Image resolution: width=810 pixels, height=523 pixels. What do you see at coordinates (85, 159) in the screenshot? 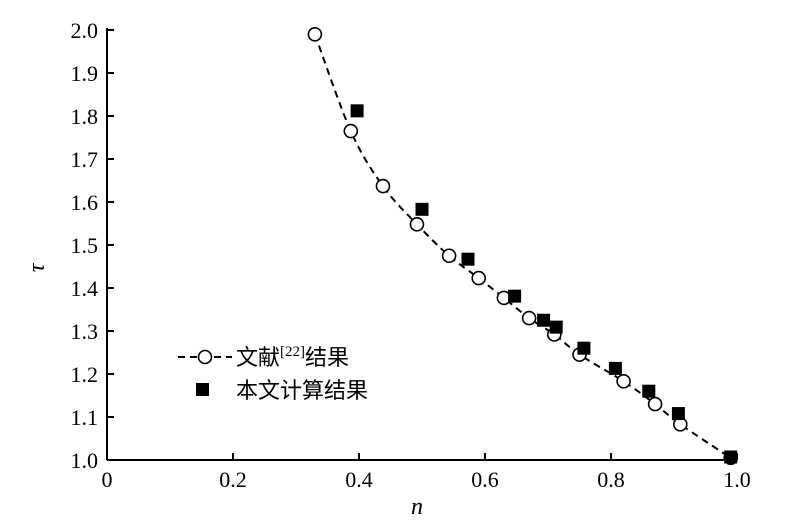
I see `y-tick-label: 1.7` at bounding box center [85, 159].